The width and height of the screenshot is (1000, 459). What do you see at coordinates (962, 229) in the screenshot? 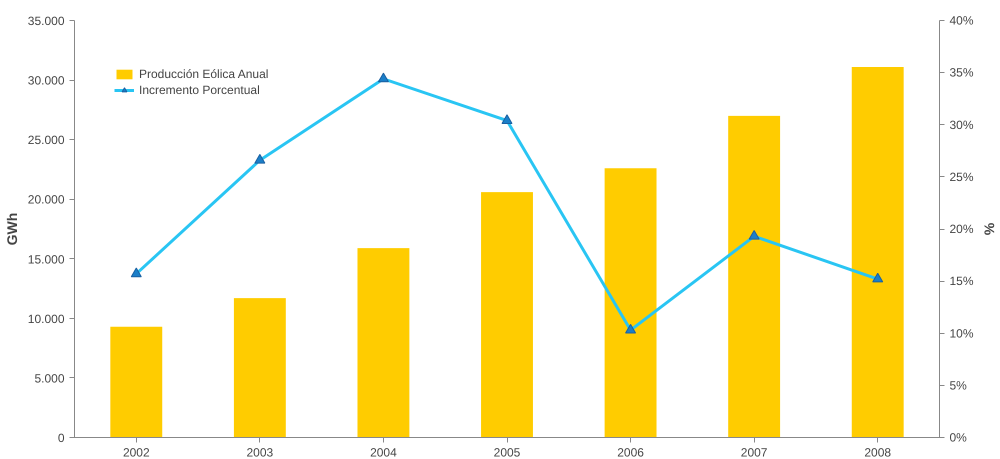
I see `y2-tick-label: 20%` at bounding box center [962, 229].